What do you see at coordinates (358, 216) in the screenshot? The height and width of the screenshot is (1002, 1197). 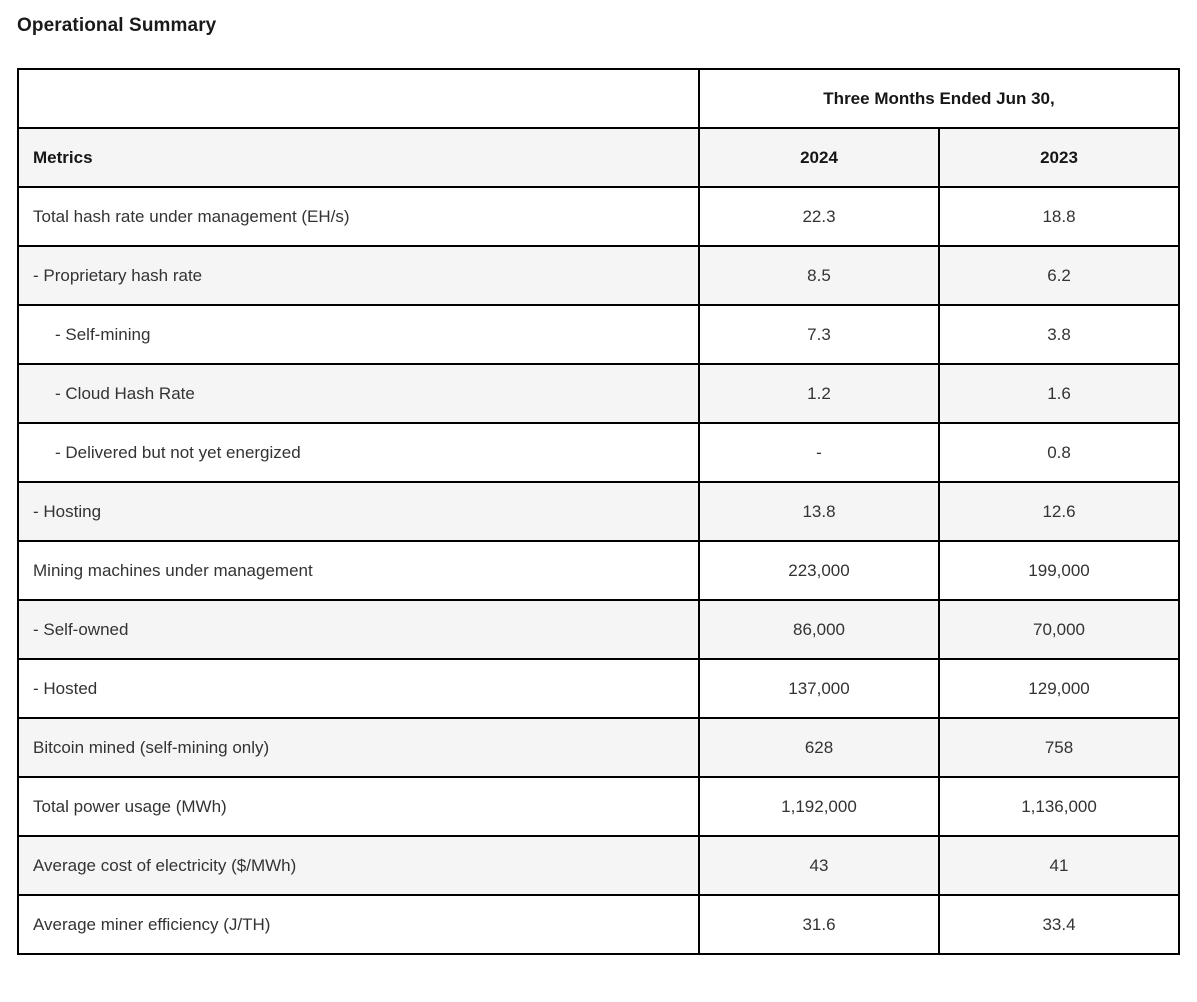 I see `metric-cell: Total hash rate under management (EH/s)` at bounding box center [358, 216].